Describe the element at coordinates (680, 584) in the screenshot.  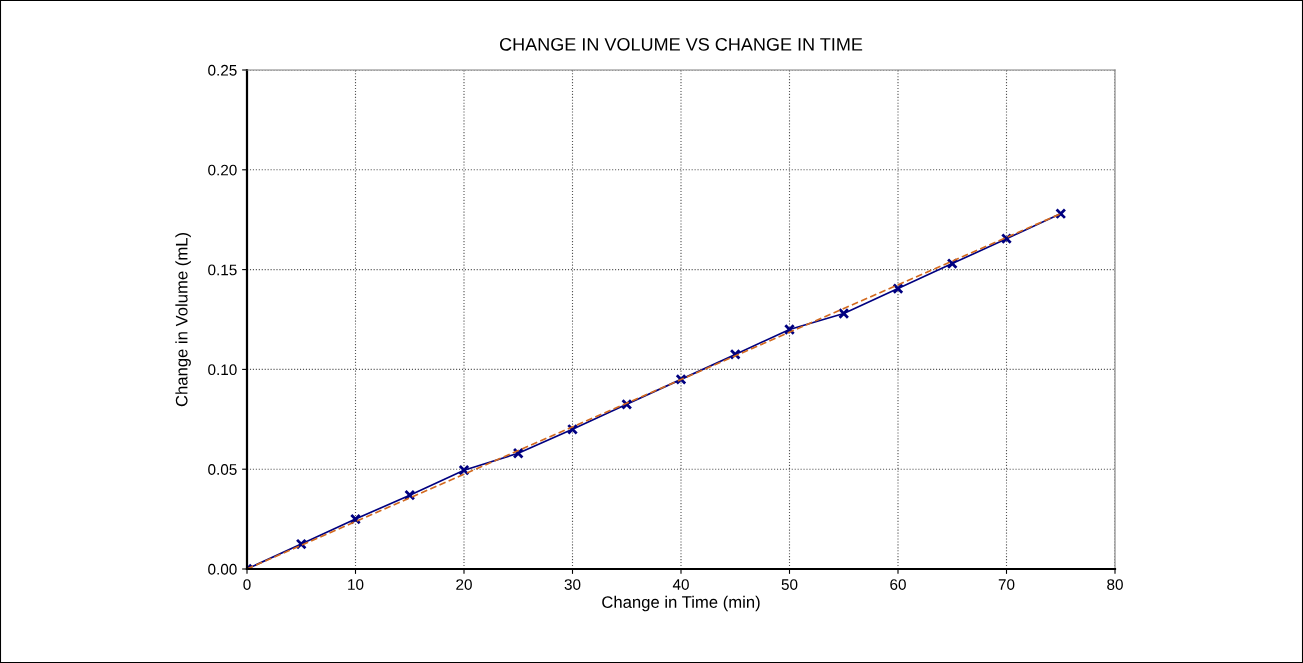
I see `x-tick-label: 40` at that location.